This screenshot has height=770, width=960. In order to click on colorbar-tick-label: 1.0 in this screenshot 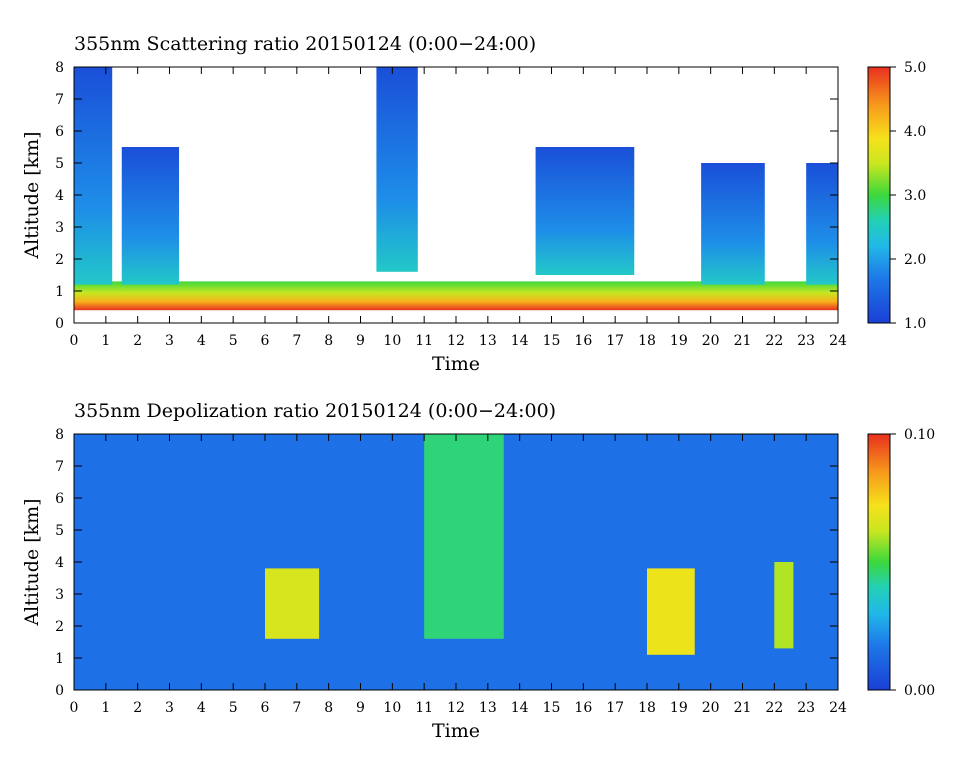, I will do `click(915, 324)`.